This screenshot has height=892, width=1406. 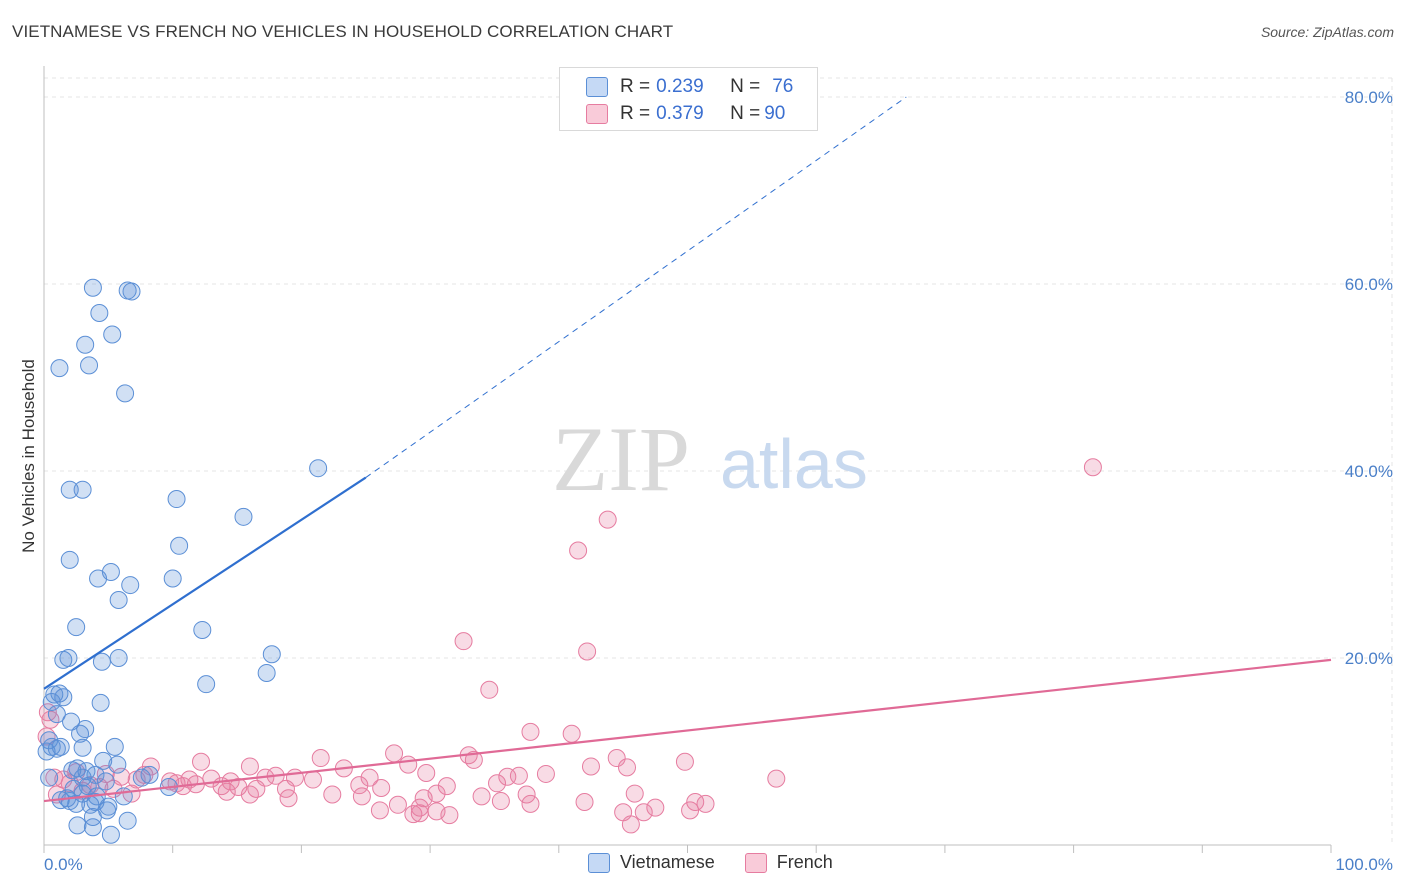 I want to click on legend-row-french: R = 0.379 N = 90, so click(x=685, y=114).